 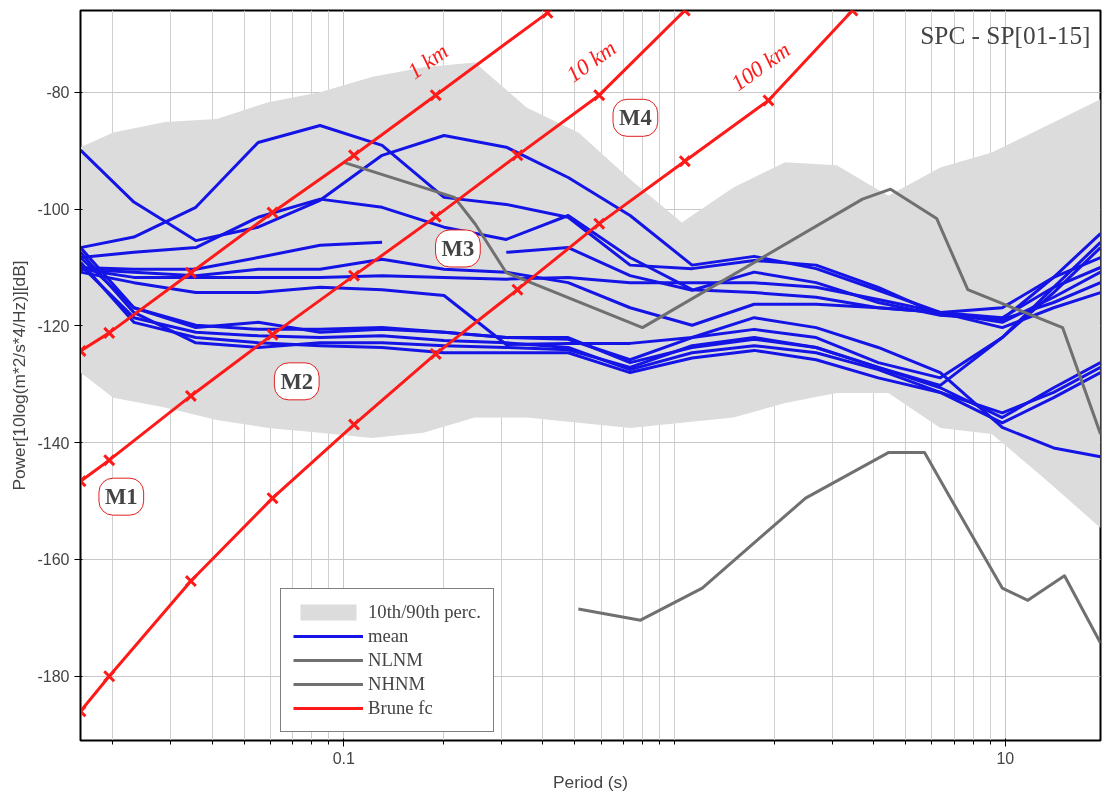 What do you see at coordinates (388, 636) in the screenshot?
I see `legend-label: mean` at bounding box center [388, 636].